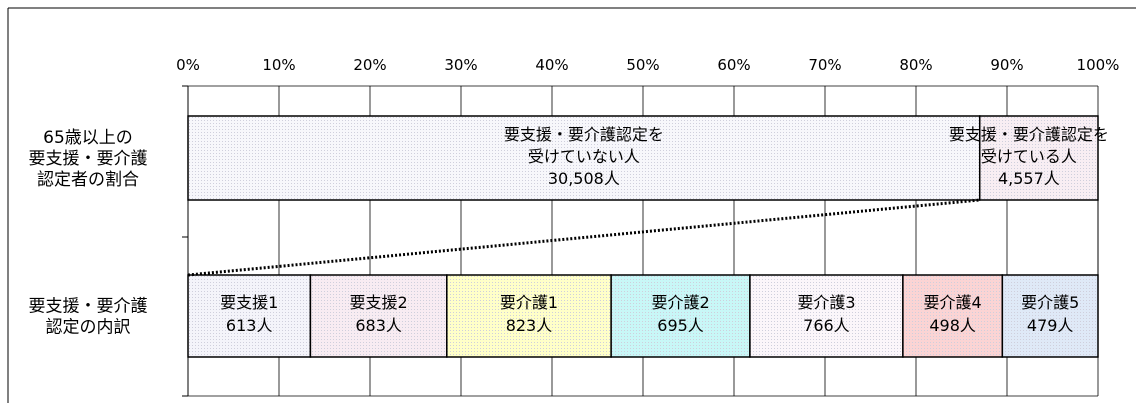 This screenshot has width=1136, height=403. Describe the element at coordinates (551, 65) in the screenshot. I see `x-tick-label: 40%` at that location.